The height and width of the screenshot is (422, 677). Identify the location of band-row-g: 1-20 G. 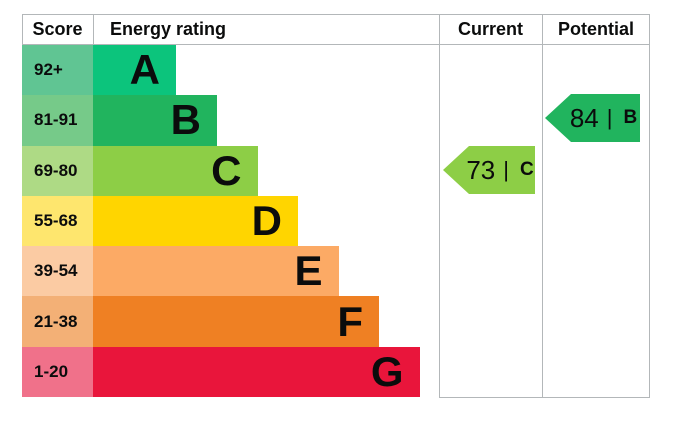
(230, 371).